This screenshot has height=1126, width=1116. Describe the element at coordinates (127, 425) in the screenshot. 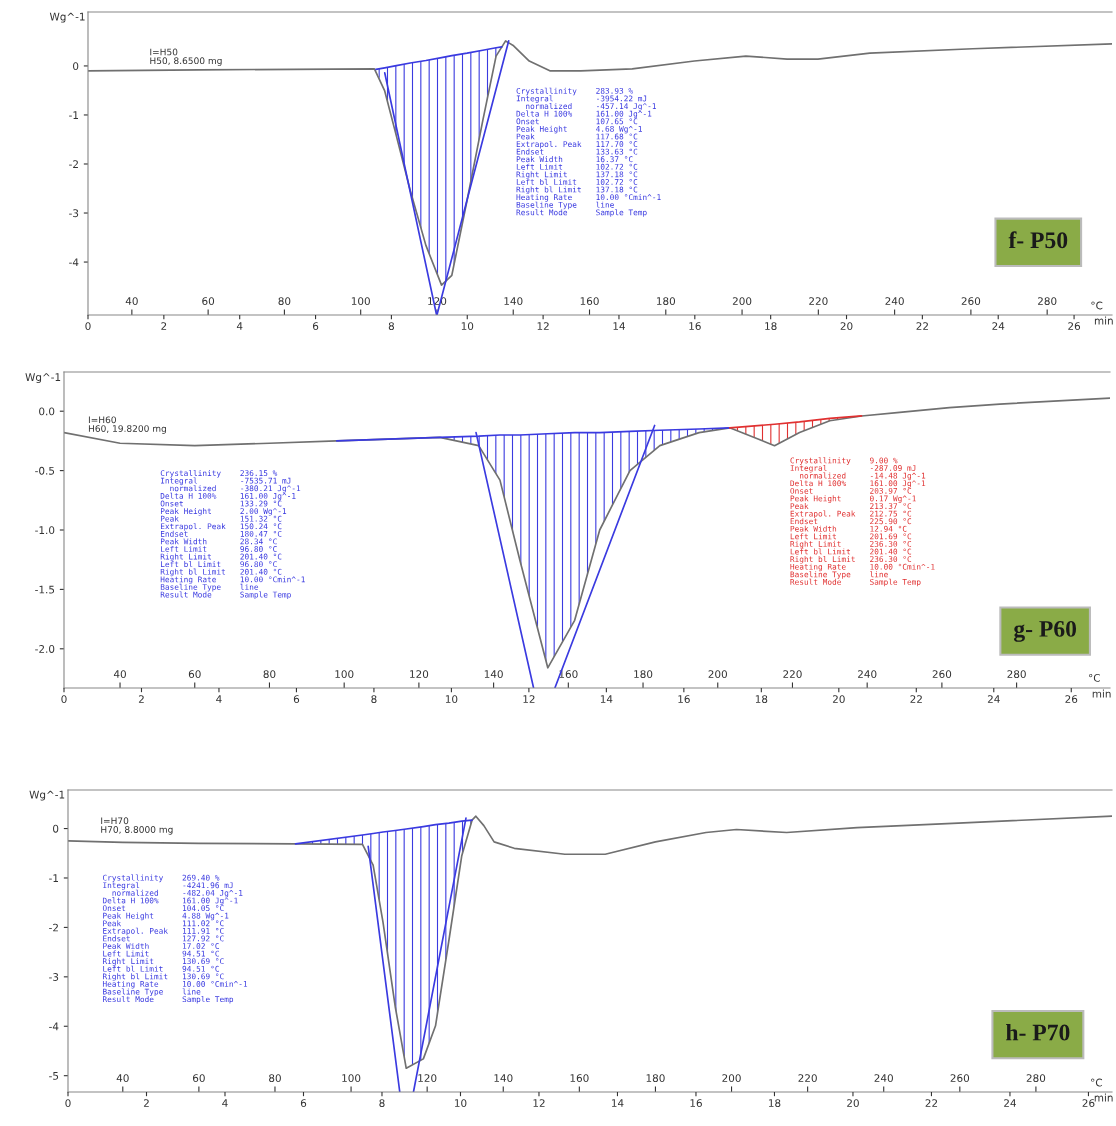

I see `annotation: I=H60 H60, 19.8200 mg` at that location.